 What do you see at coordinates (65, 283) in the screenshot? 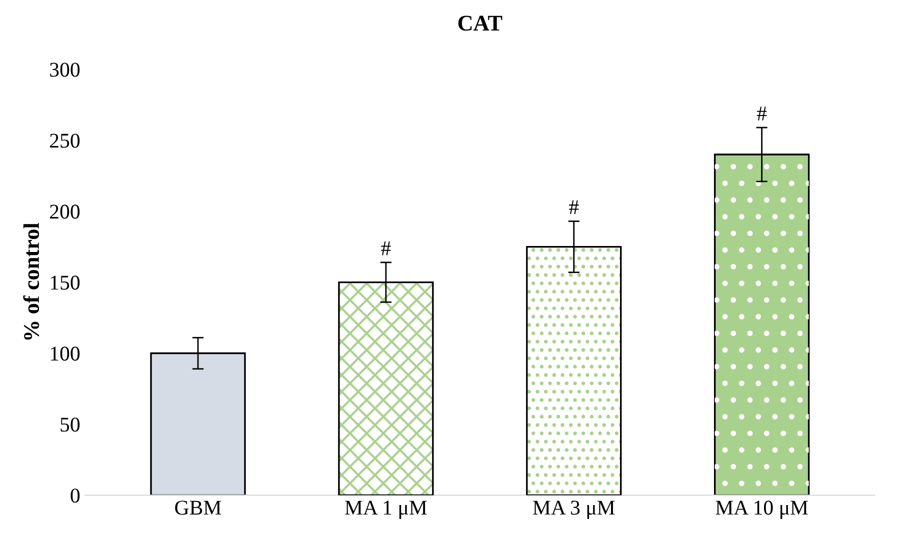
I see `y-tick-label: 150` at bounding box center [65, 283].